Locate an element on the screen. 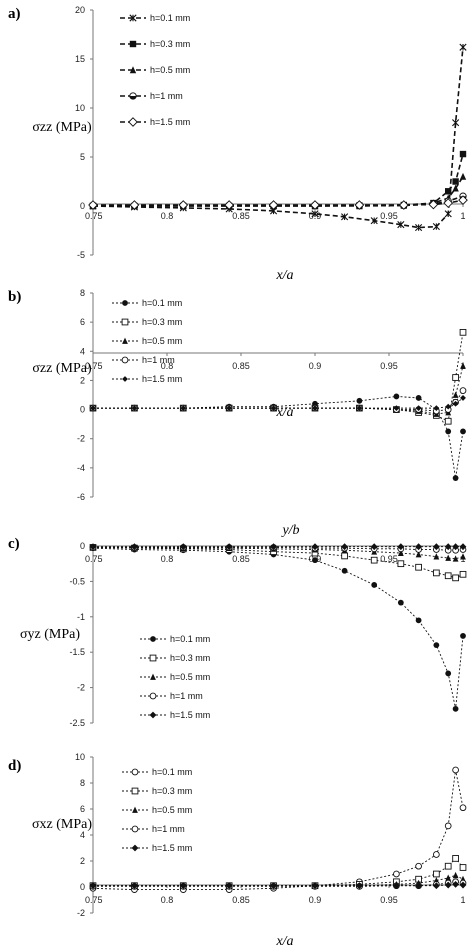 This screenshot has width=474, height=948. y-tick-label: 10 is located at coordinates (80, 757).